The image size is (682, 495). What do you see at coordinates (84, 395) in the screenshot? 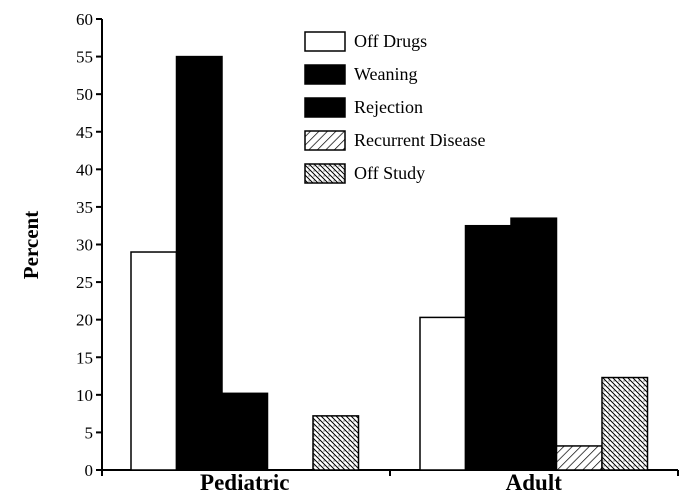
I see `y-tick-label: 10` at bounding box center [84, 395].